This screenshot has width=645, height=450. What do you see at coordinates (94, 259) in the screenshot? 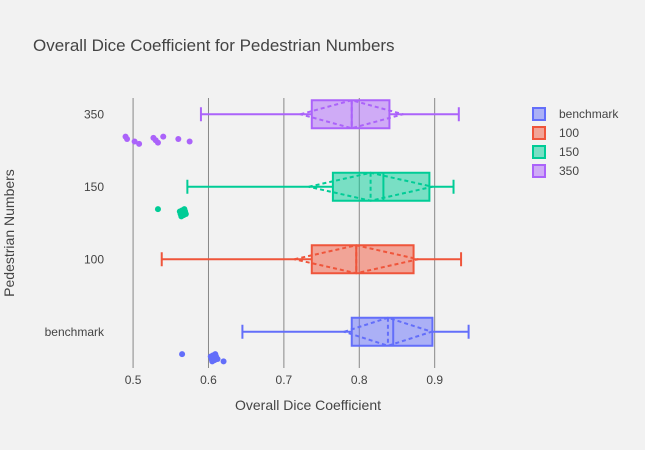
I see `y-tick-label: 100` at bounding box center [94, 259].